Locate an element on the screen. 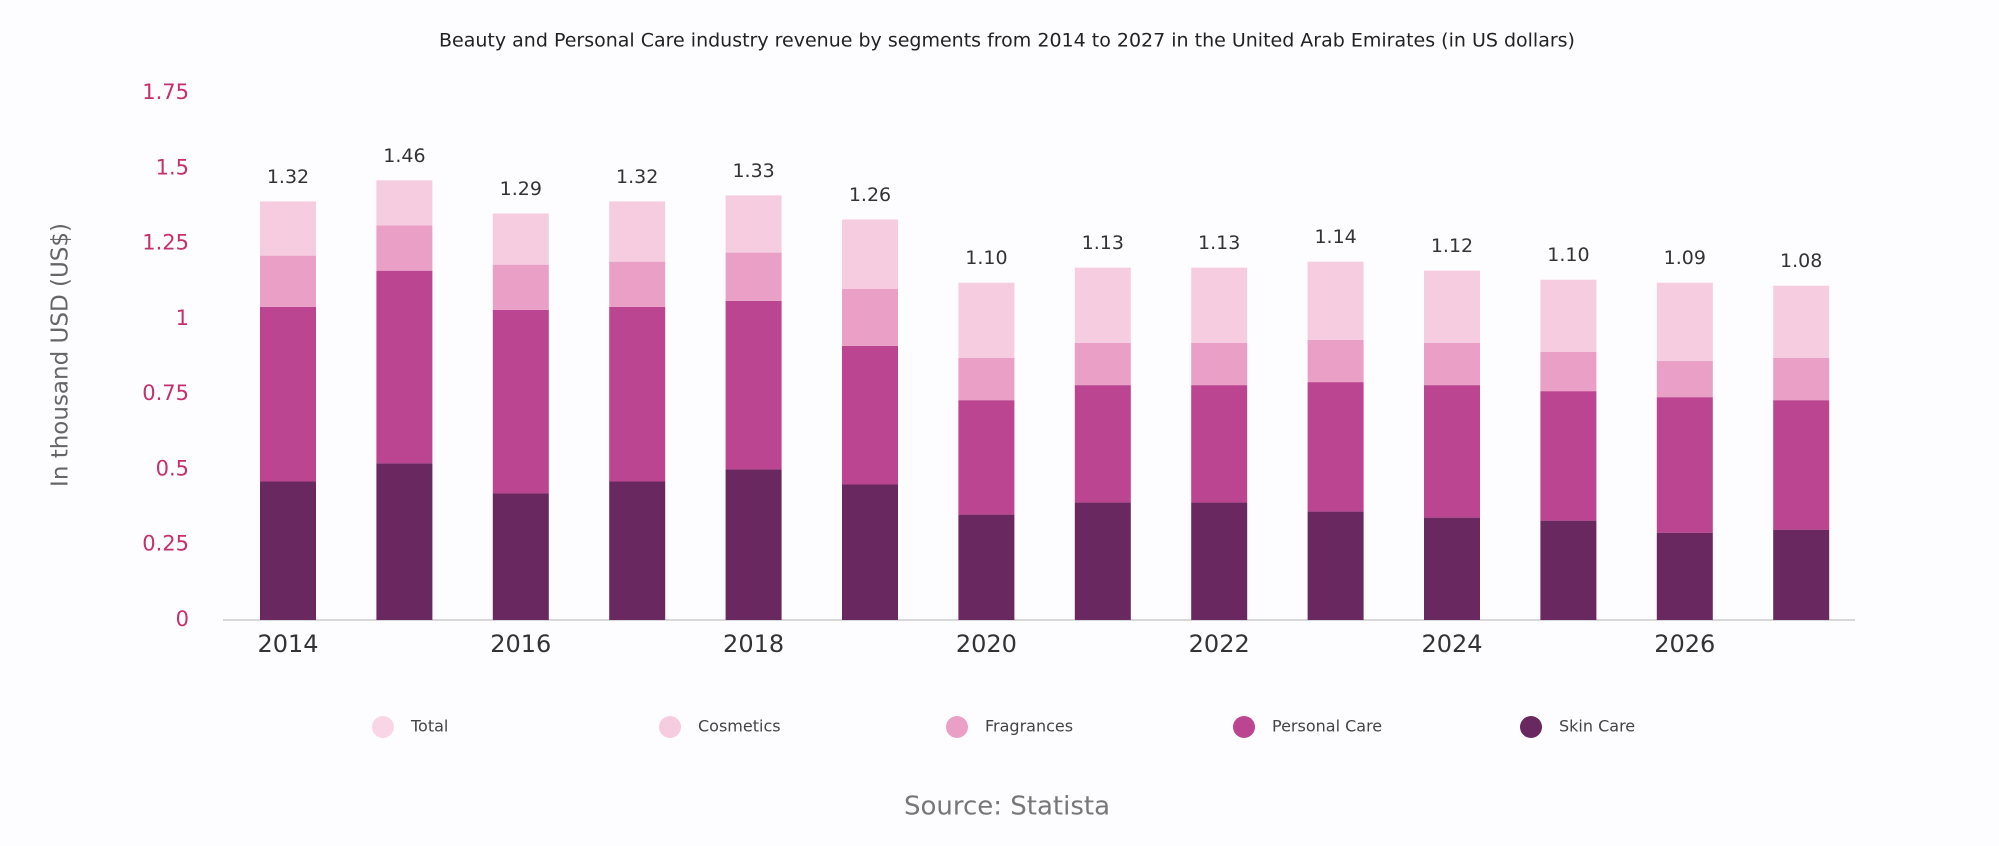  total-label: 1.09 is located at coordinates (1685, 258).